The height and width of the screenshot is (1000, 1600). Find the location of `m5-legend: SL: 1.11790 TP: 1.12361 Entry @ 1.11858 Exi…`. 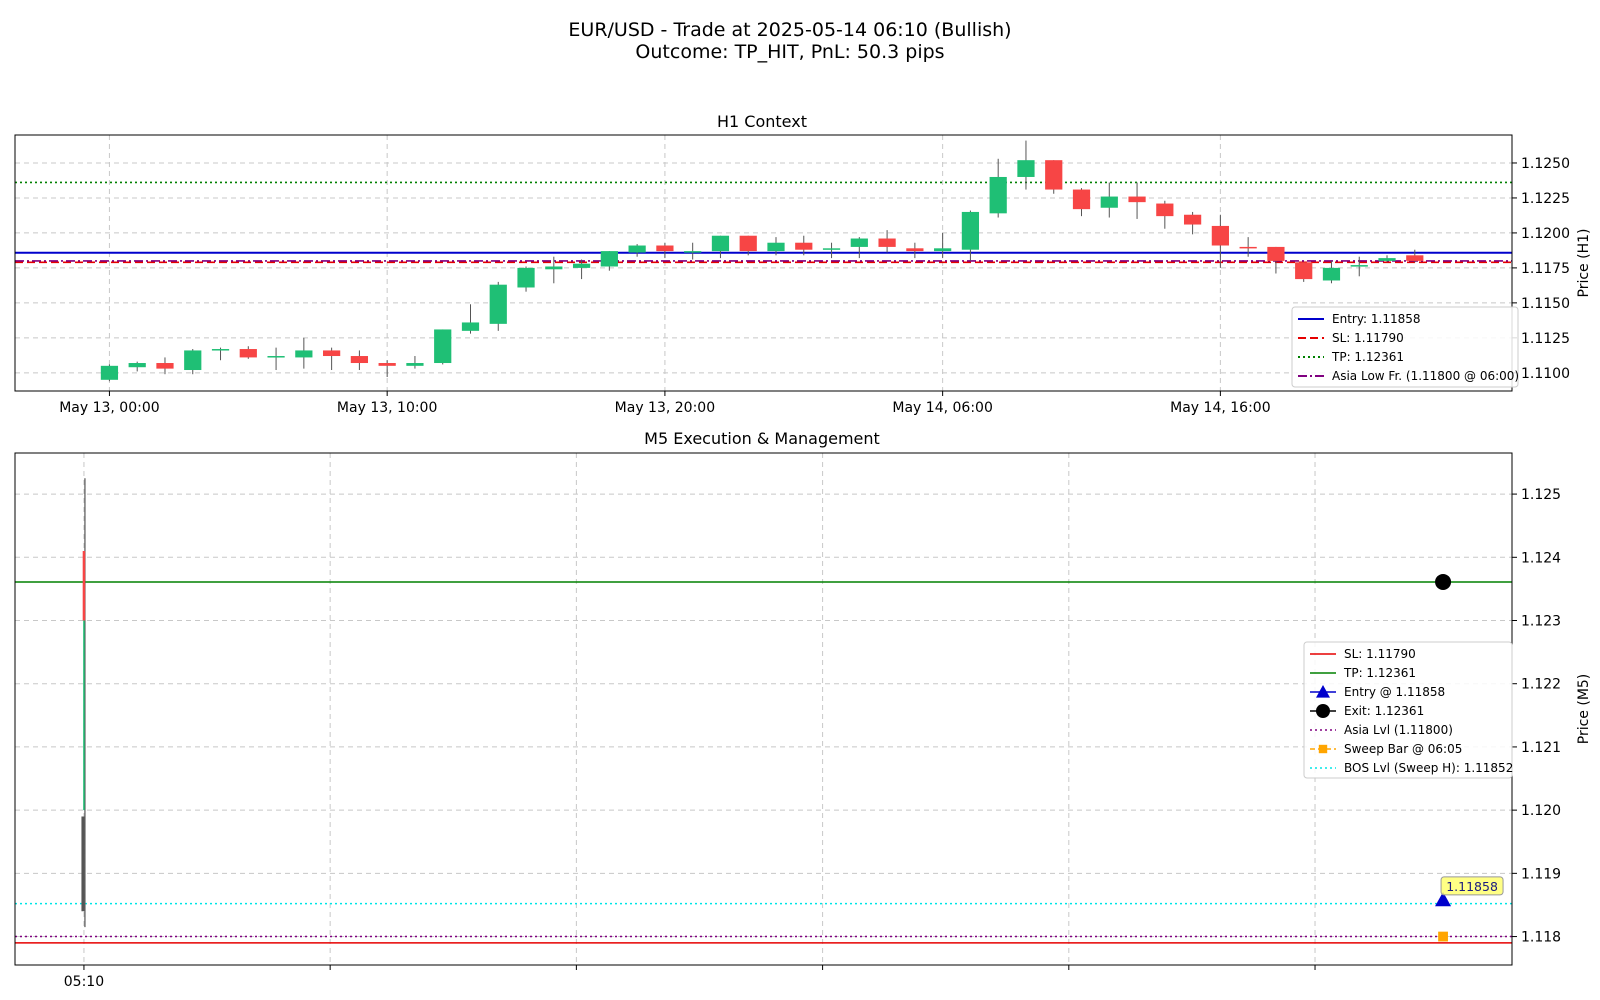

m5-legend: SL: 1.11790 TP: 1.12361 Entry @ 1.11858 Exi… is located at coordinates (1408, 710).